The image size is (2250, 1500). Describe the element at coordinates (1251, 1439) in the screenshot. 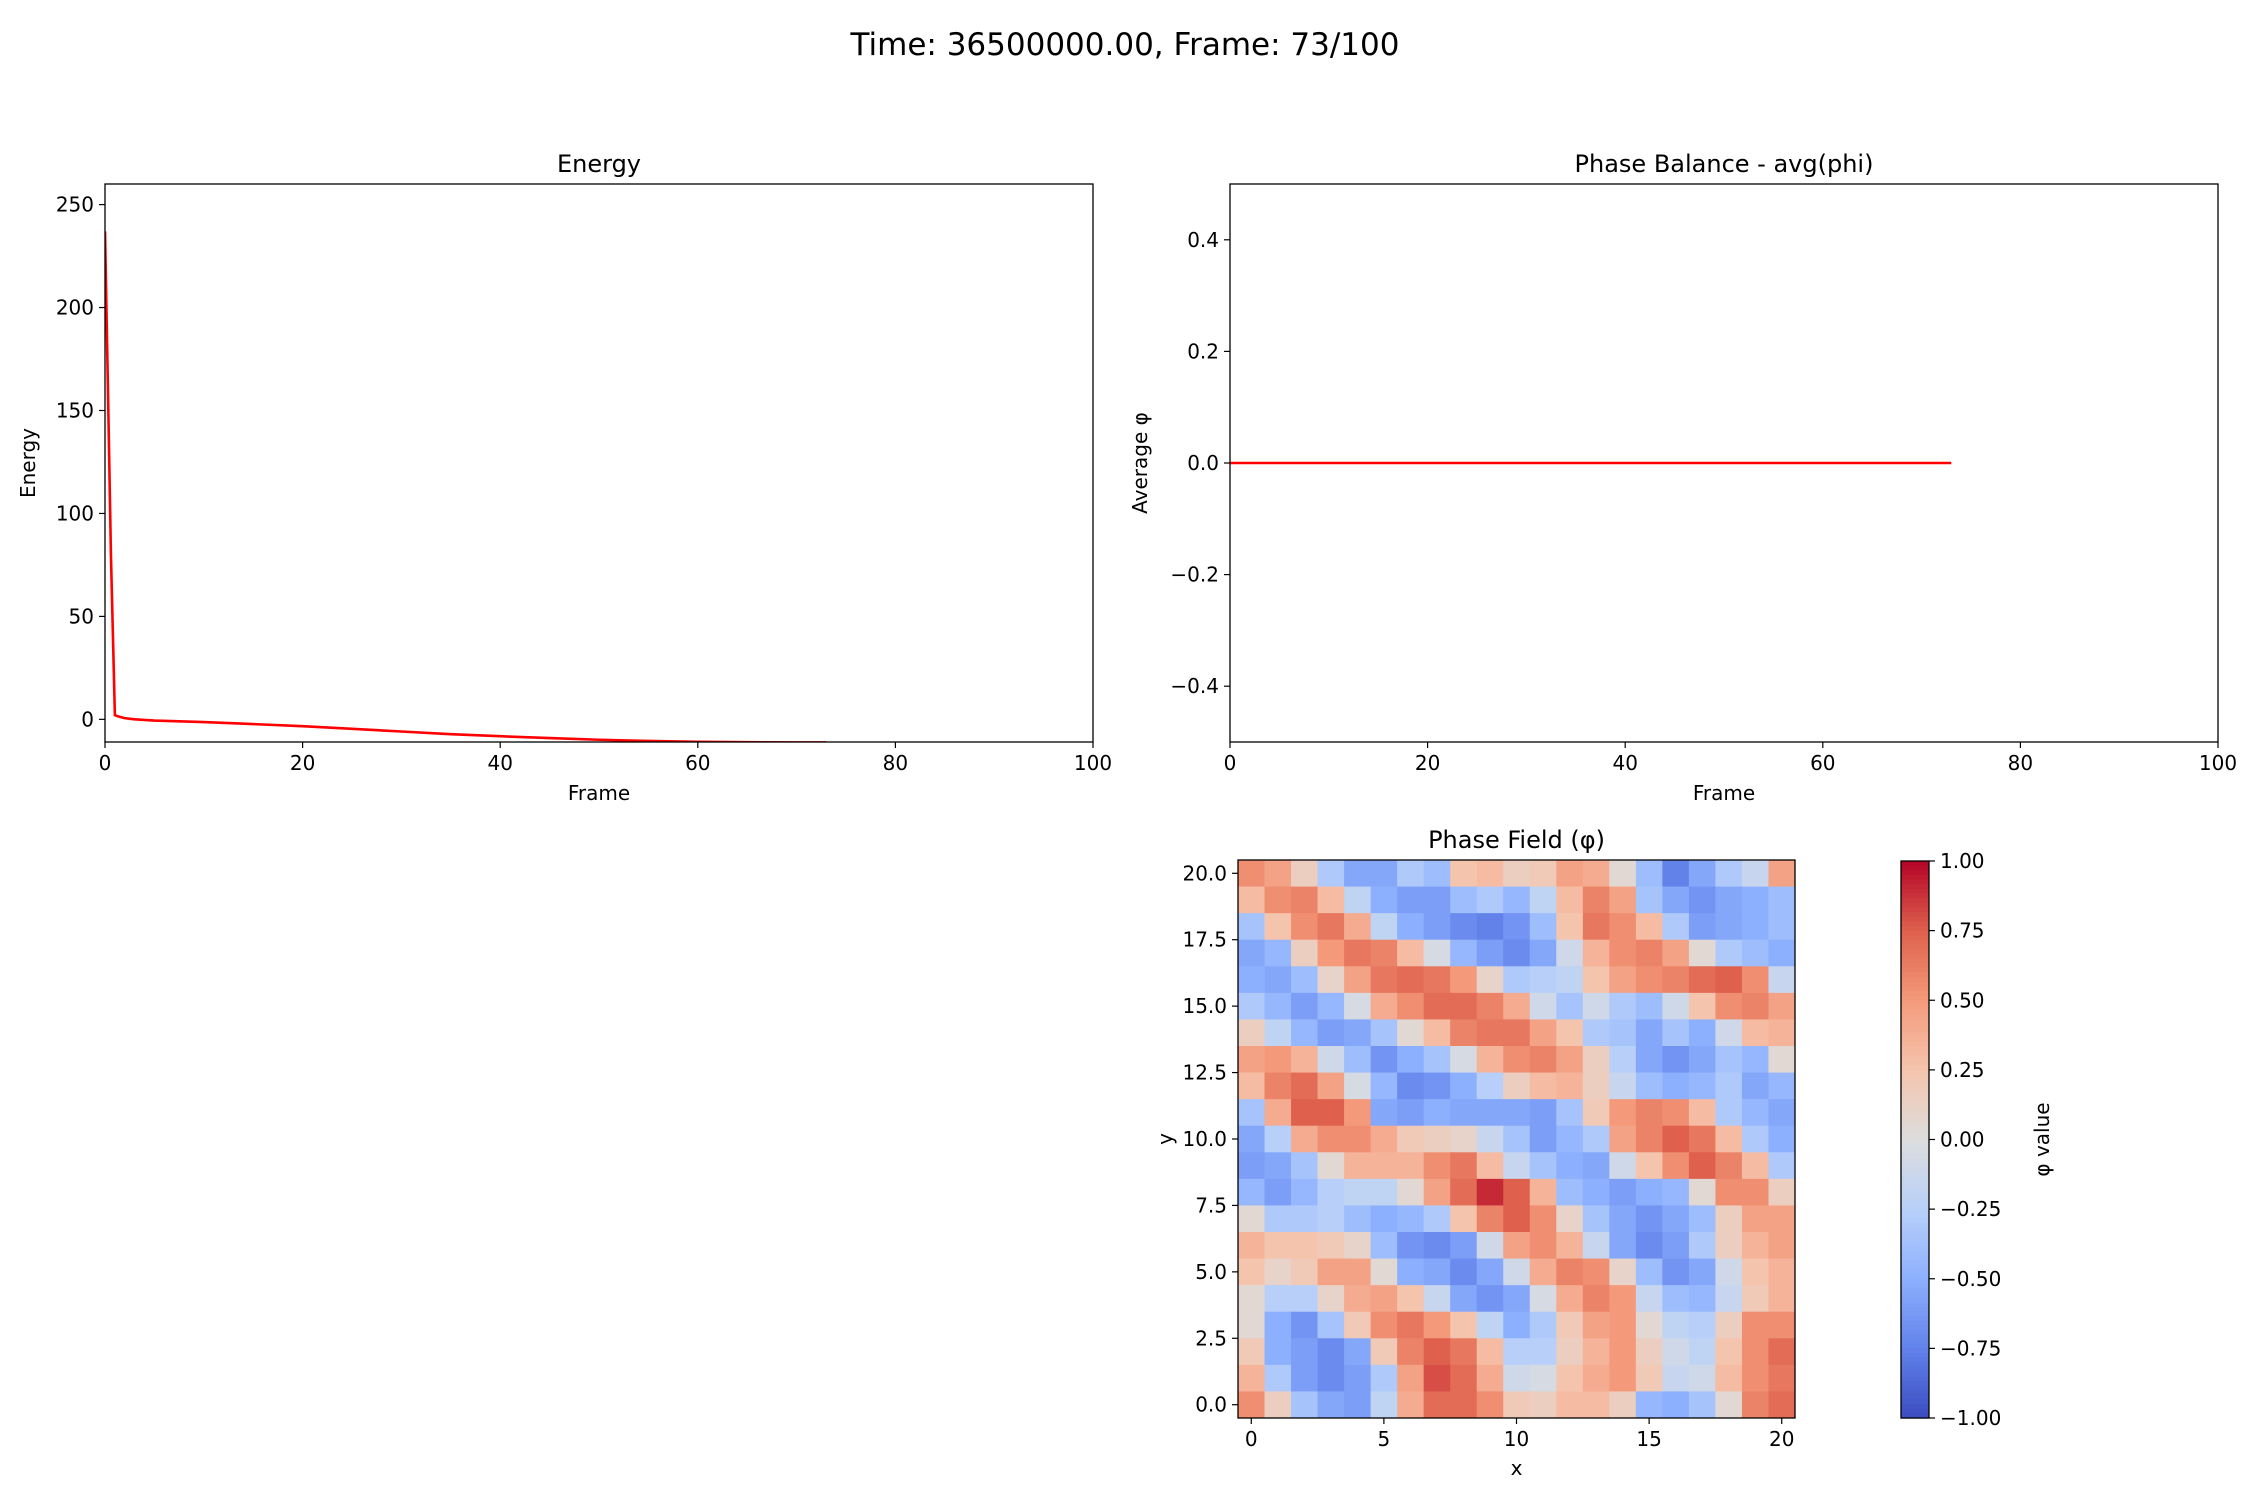

I see `x-tick-label: 0` at that location.